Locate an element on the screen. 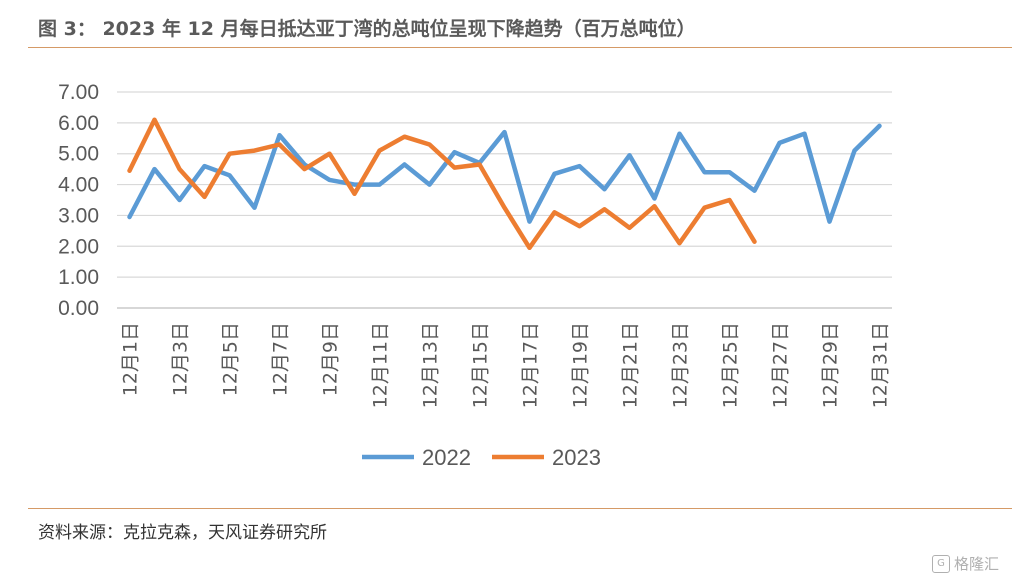  watermark-text: 格隆汇 is located at coordinates (976, 564).